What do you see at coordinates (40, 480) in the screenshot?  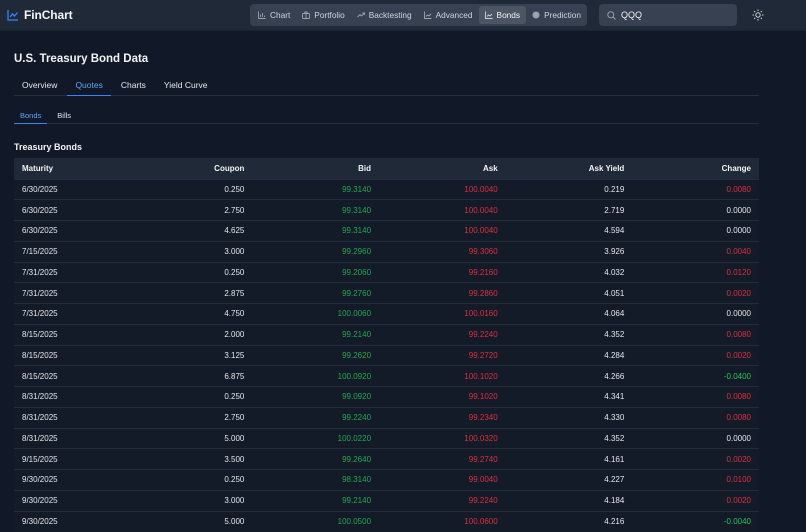 I see `cell-maturity: 9/30/2025` at bounding box center [40, 480].